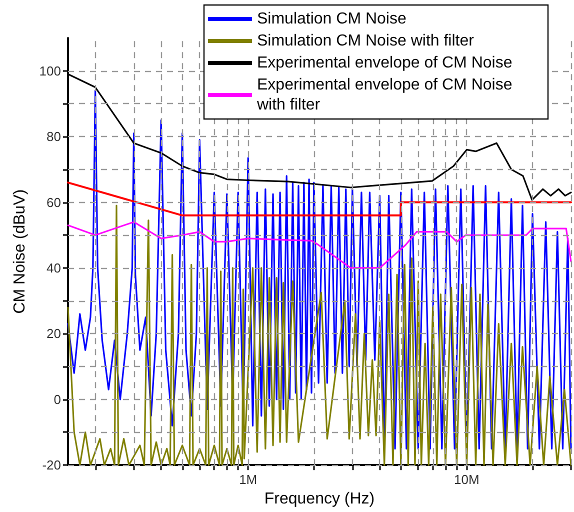  What do you see at coordinates (50, 70) in the screenshot?
I see `y-tick-label: 100` at bounding box center [50, 70].